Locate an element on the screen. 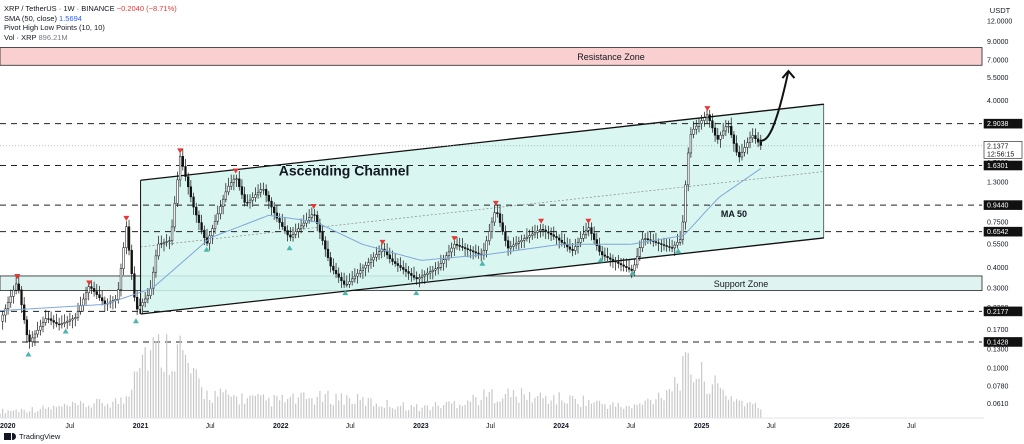  y-tick-label: 0.4000 is located at coordinates (998, 268).